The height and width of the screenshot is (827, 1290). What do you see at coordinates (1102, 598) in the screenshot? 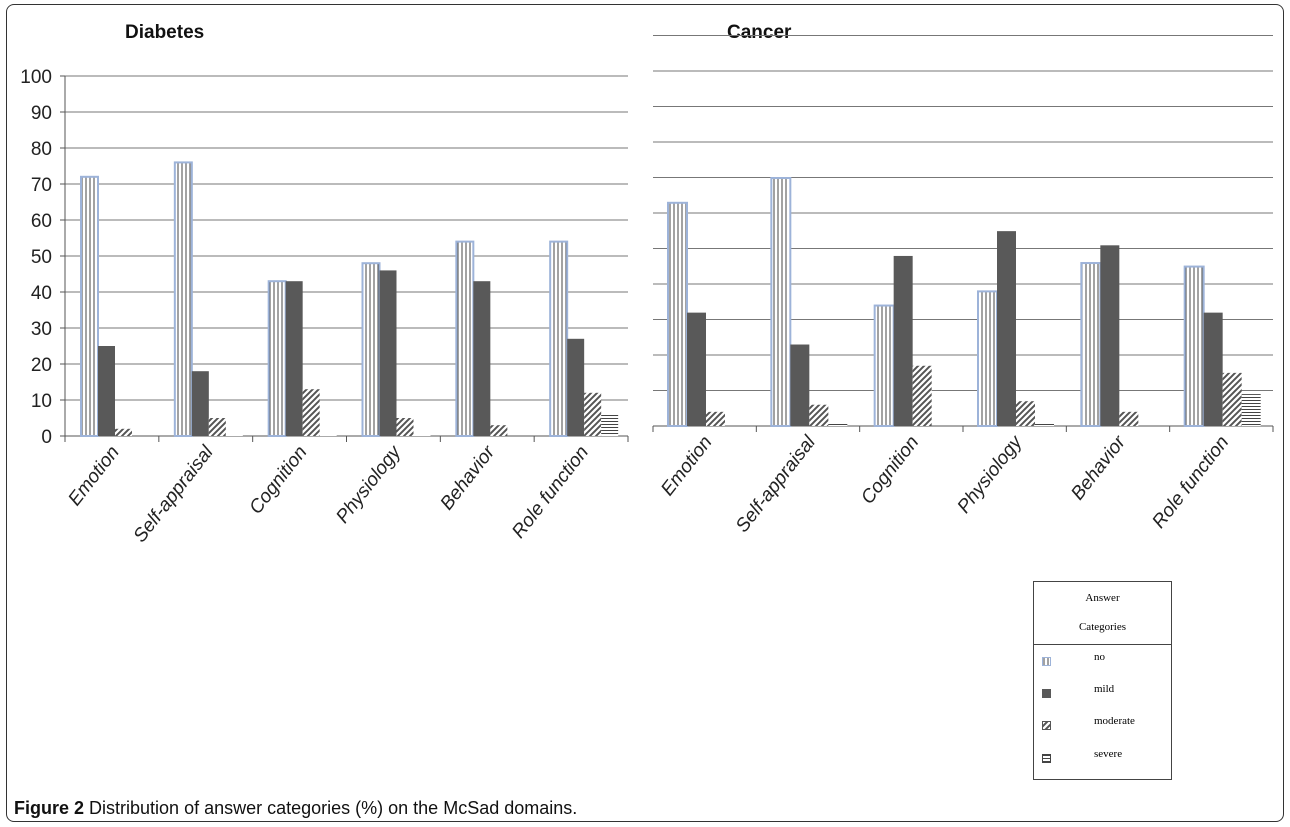
I see `legend-title-line1: Answer` at bounding box center [1102, 598].